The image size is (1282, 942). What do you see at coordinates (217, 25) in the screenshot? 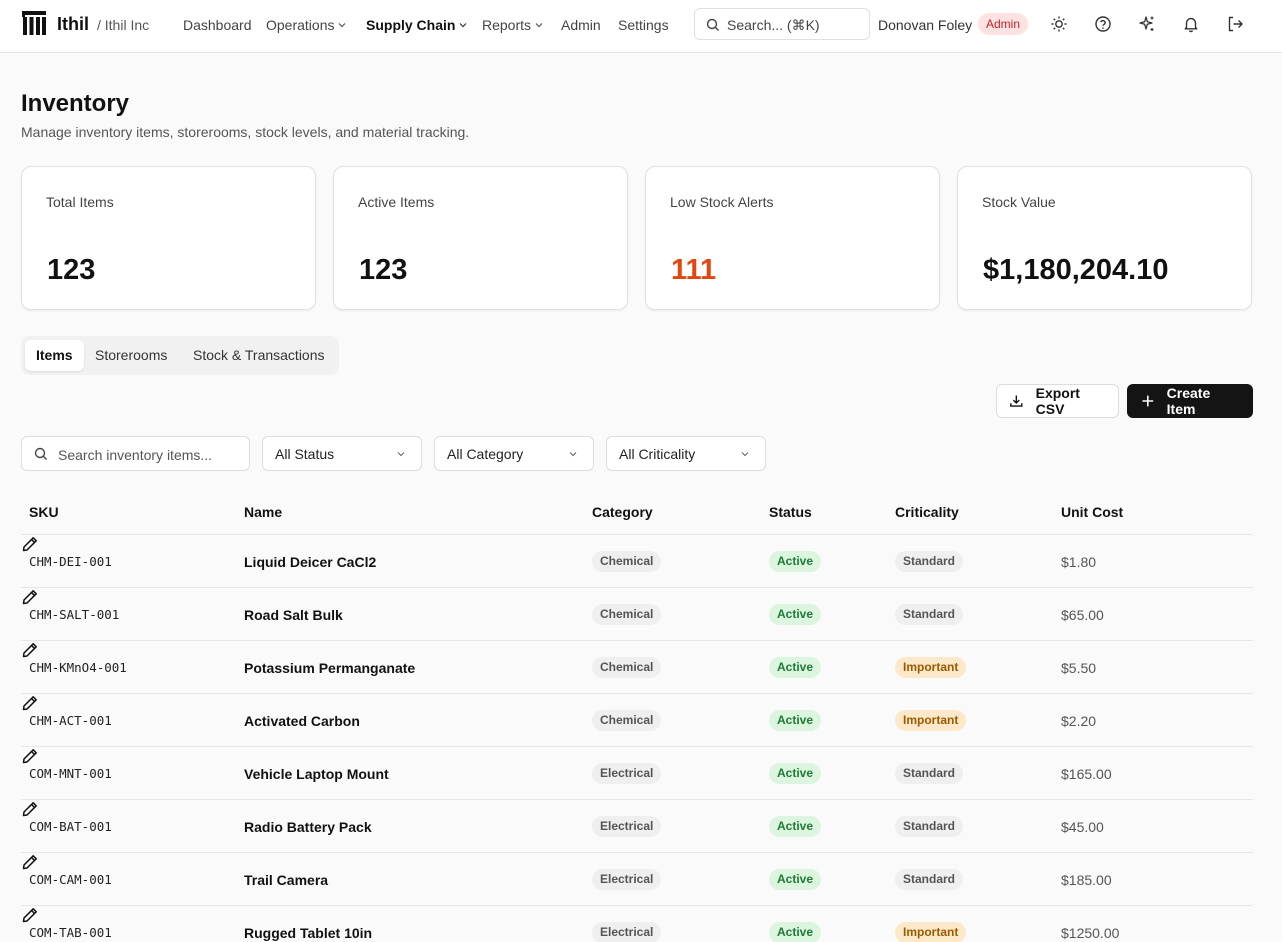
I see `nav-dashboard: Dashboard` at bounding box center [217, 25].